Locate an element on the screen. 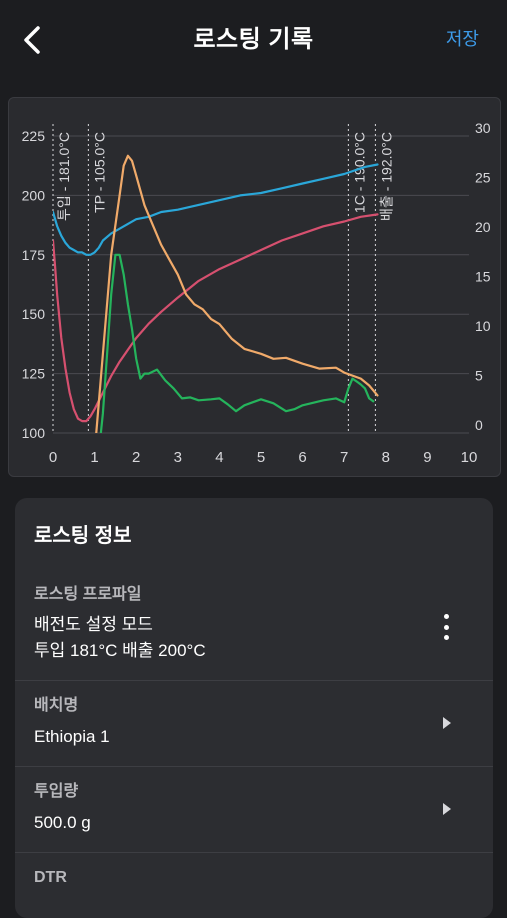 This screenshot has height=918, width=507. batch-value: Ethiopia 1 is located at coordinates (72, 736).